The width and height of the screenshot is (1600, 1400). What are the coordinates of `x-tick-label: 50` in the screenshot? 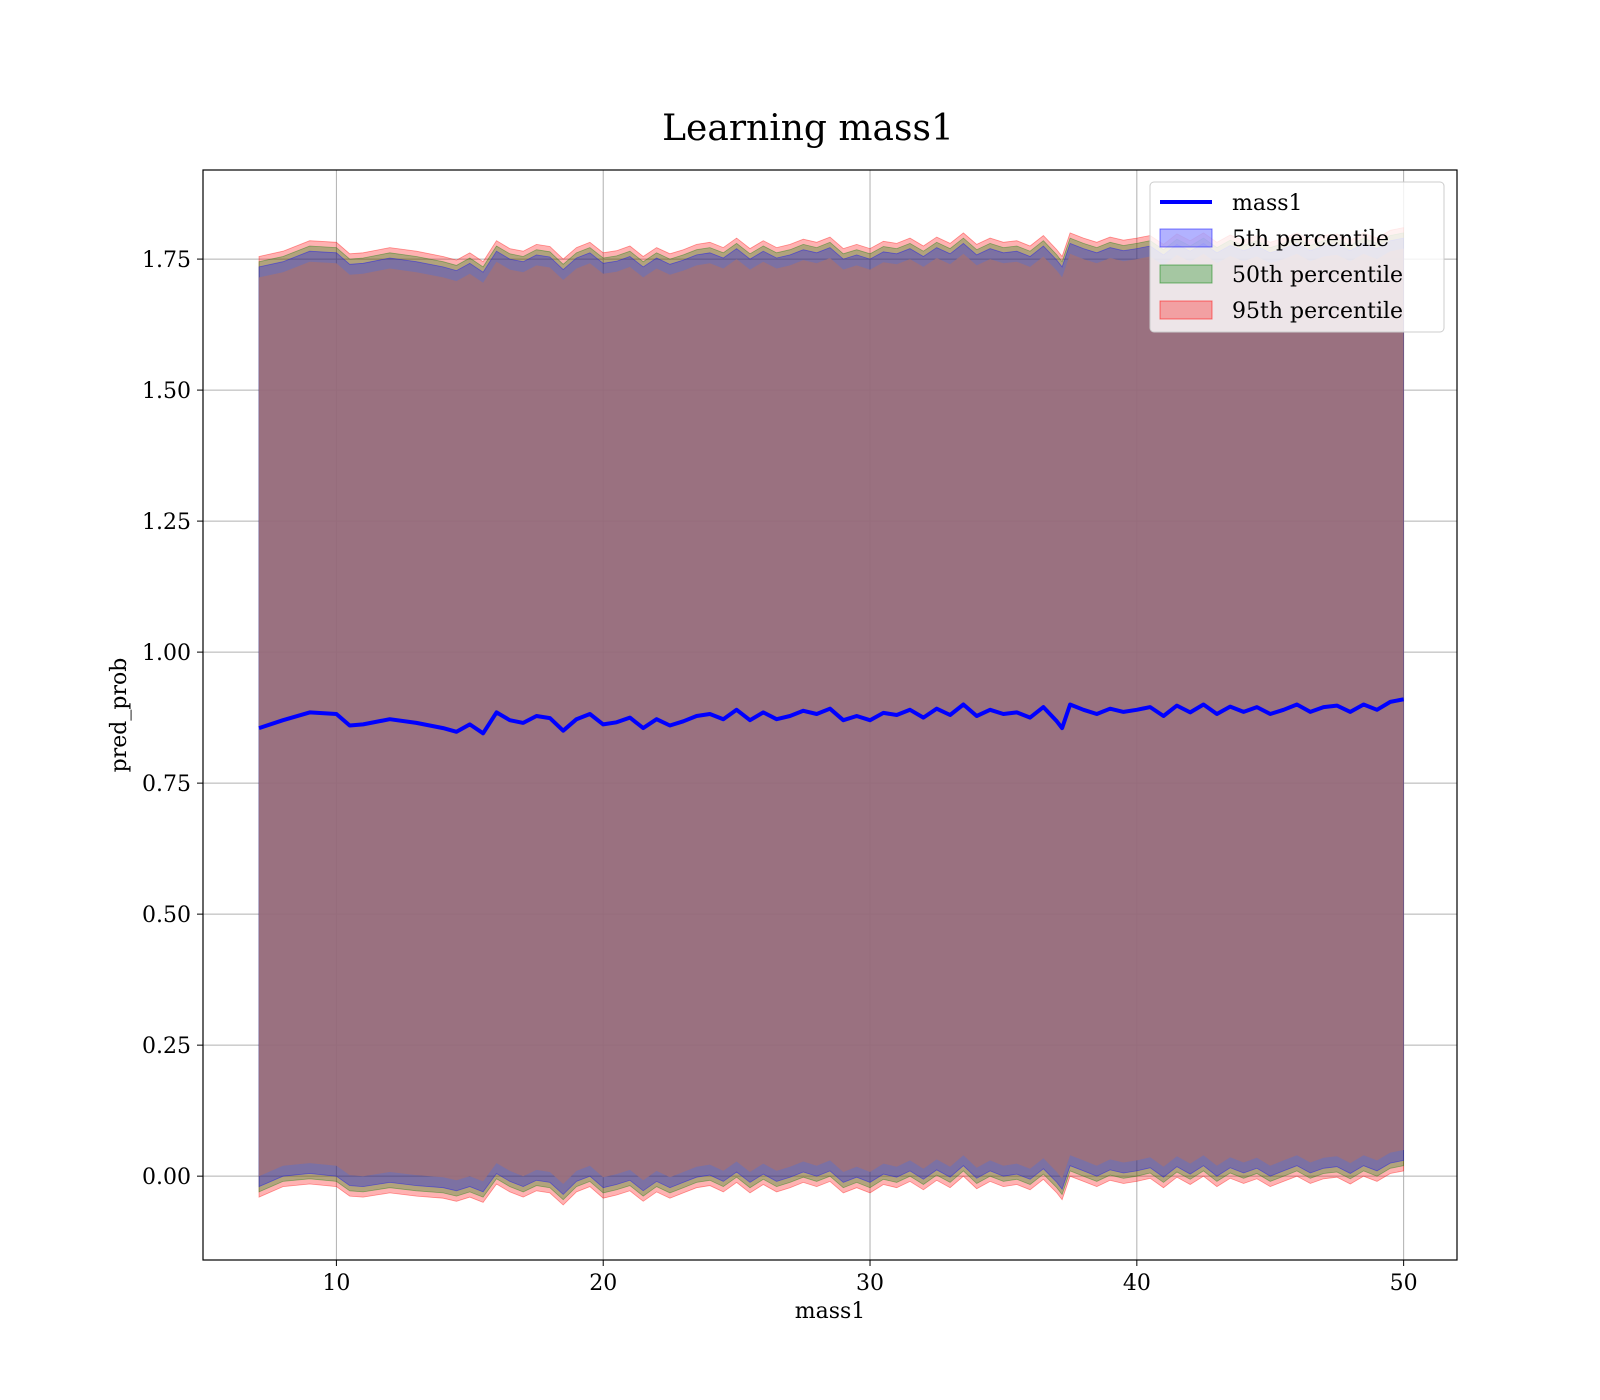 It's located at (1404, 1283).